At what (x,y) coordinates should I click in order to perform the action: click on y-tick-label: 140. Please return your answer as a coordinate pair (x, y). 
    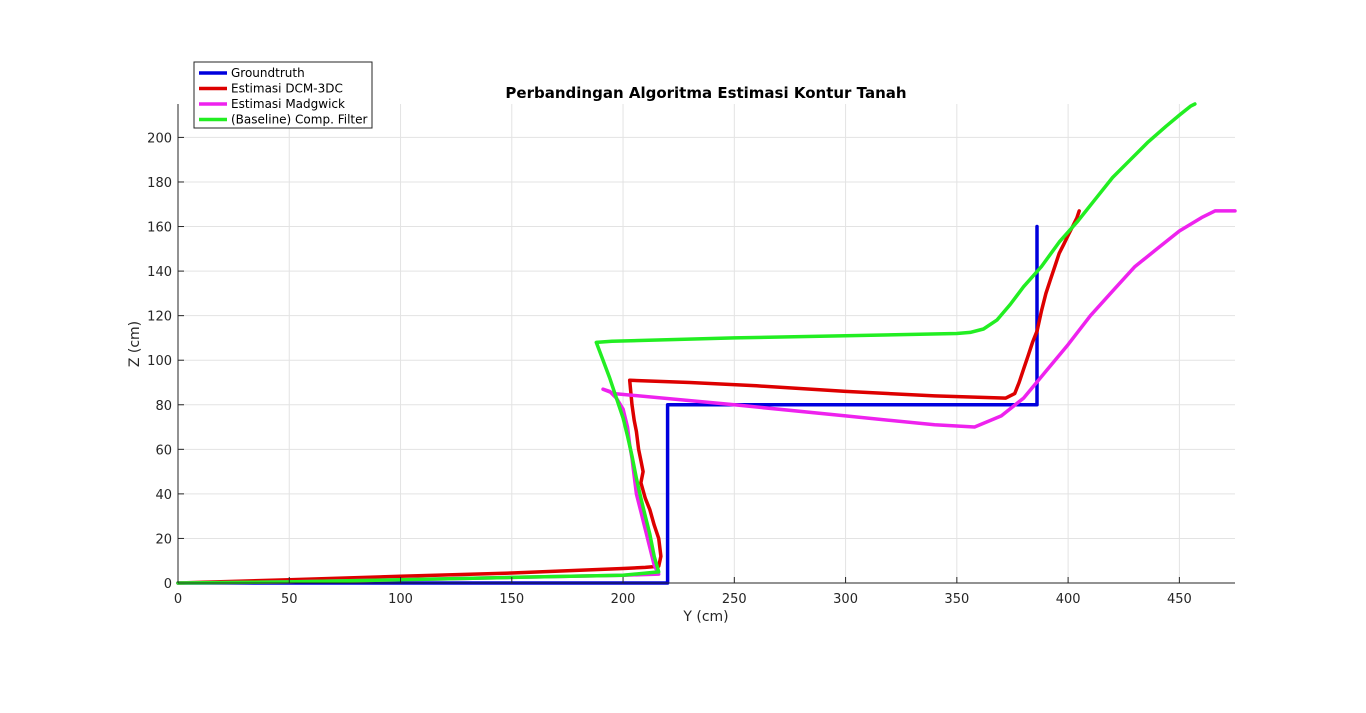
    Looking at the image, I should click on (159, 272).